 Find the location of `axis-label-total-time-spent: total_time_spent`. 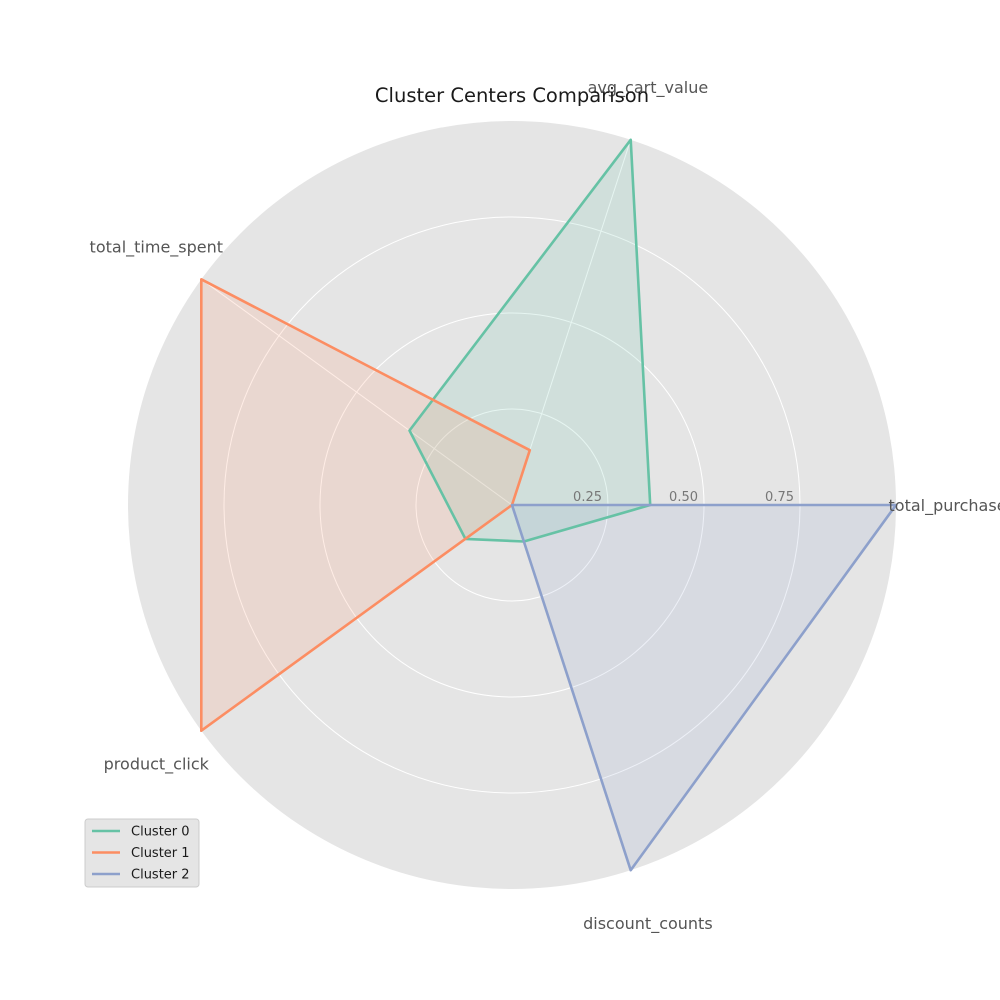

axis-label-total-time-spent: total_time_spent is located at coordinates (156, 248).